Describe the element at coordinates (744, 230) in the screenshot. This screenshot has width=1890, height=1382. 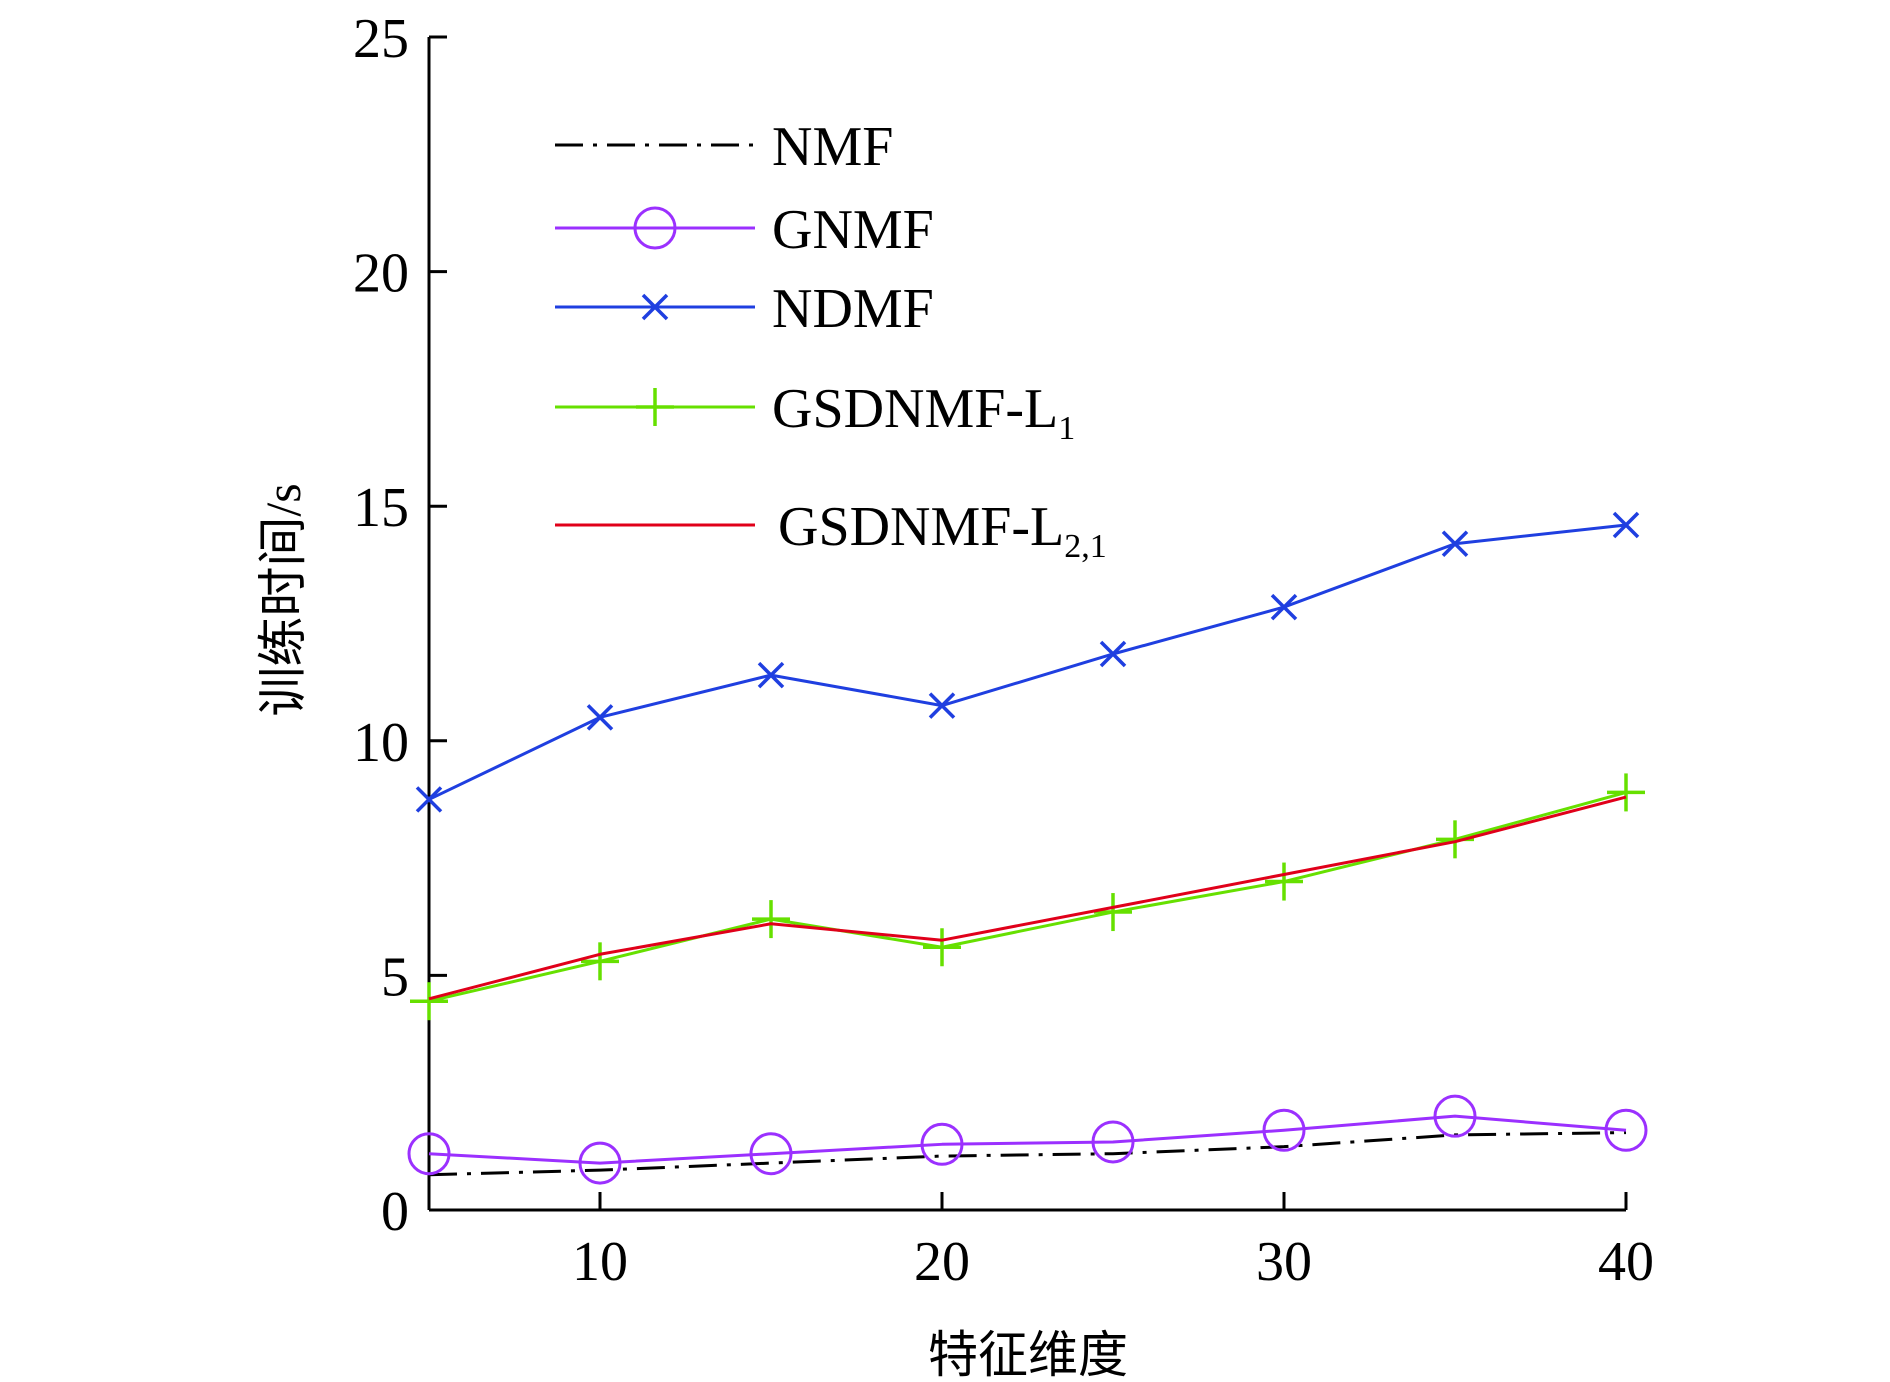
I see `legend-item-gnmf: GNMF` at that location.